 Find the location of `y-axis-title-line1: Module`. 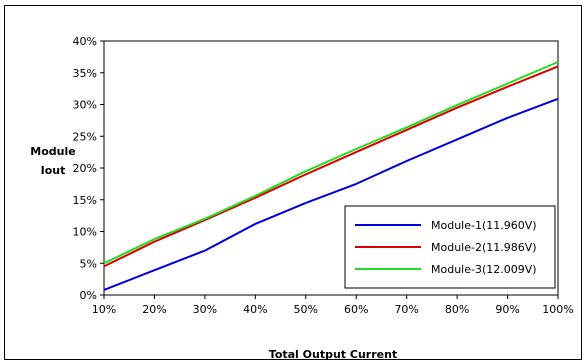

y-axis-title-line1: Module is located at coordinates (52, 151).